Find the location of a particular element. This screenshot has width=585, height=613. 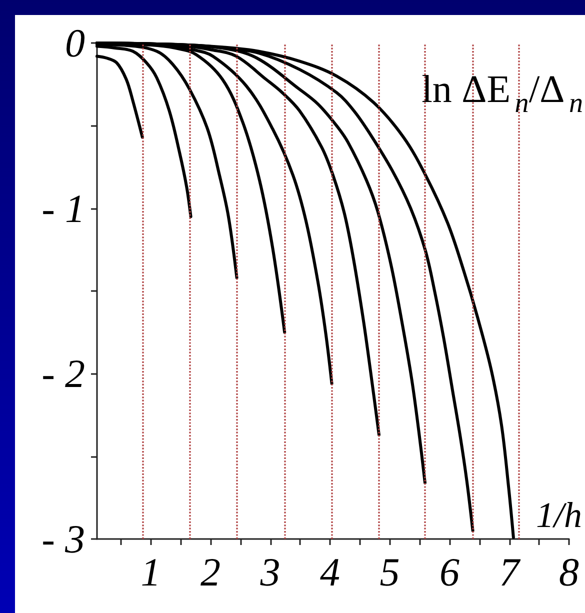

x-tick-label: 7 is located at coordinates (510, 572).